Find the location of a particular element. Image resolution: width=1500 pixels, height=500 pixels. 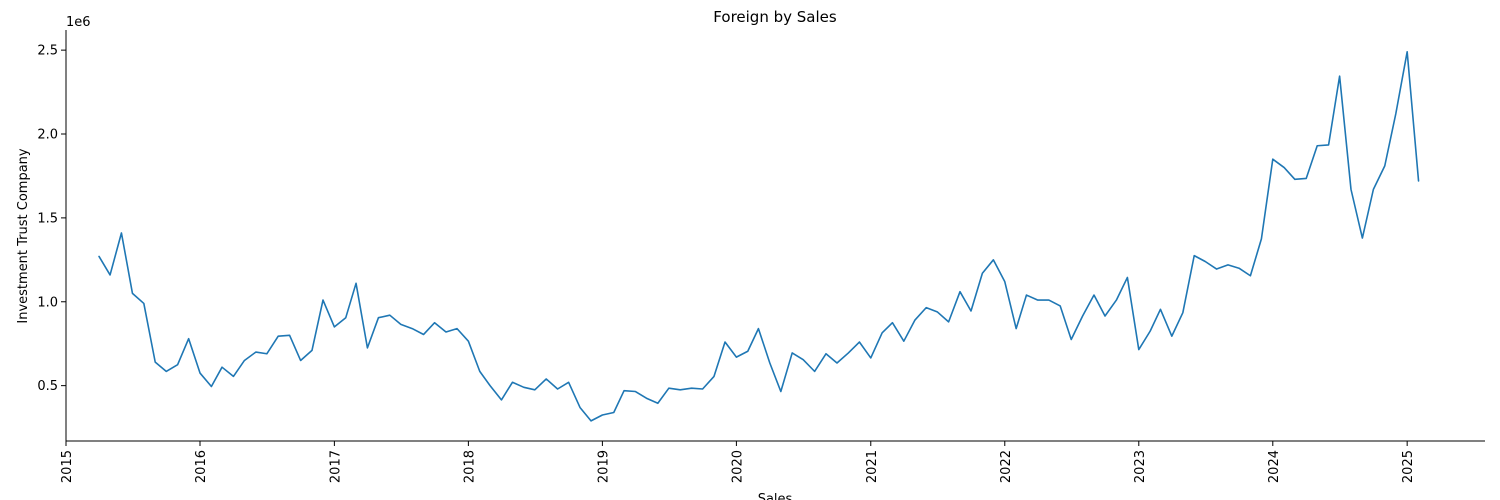

y-axis-label: Investment Trust Company is located at coordinates (23, 236).